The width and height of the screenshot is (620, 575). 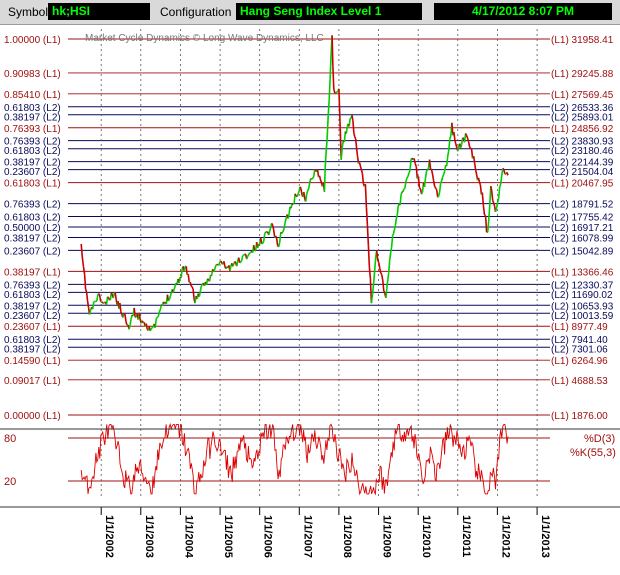 What do you see at coordinates (99, 11) in the screenshot?
I see `symbol-field: hk;HSI` at bounding box center [99, 11].